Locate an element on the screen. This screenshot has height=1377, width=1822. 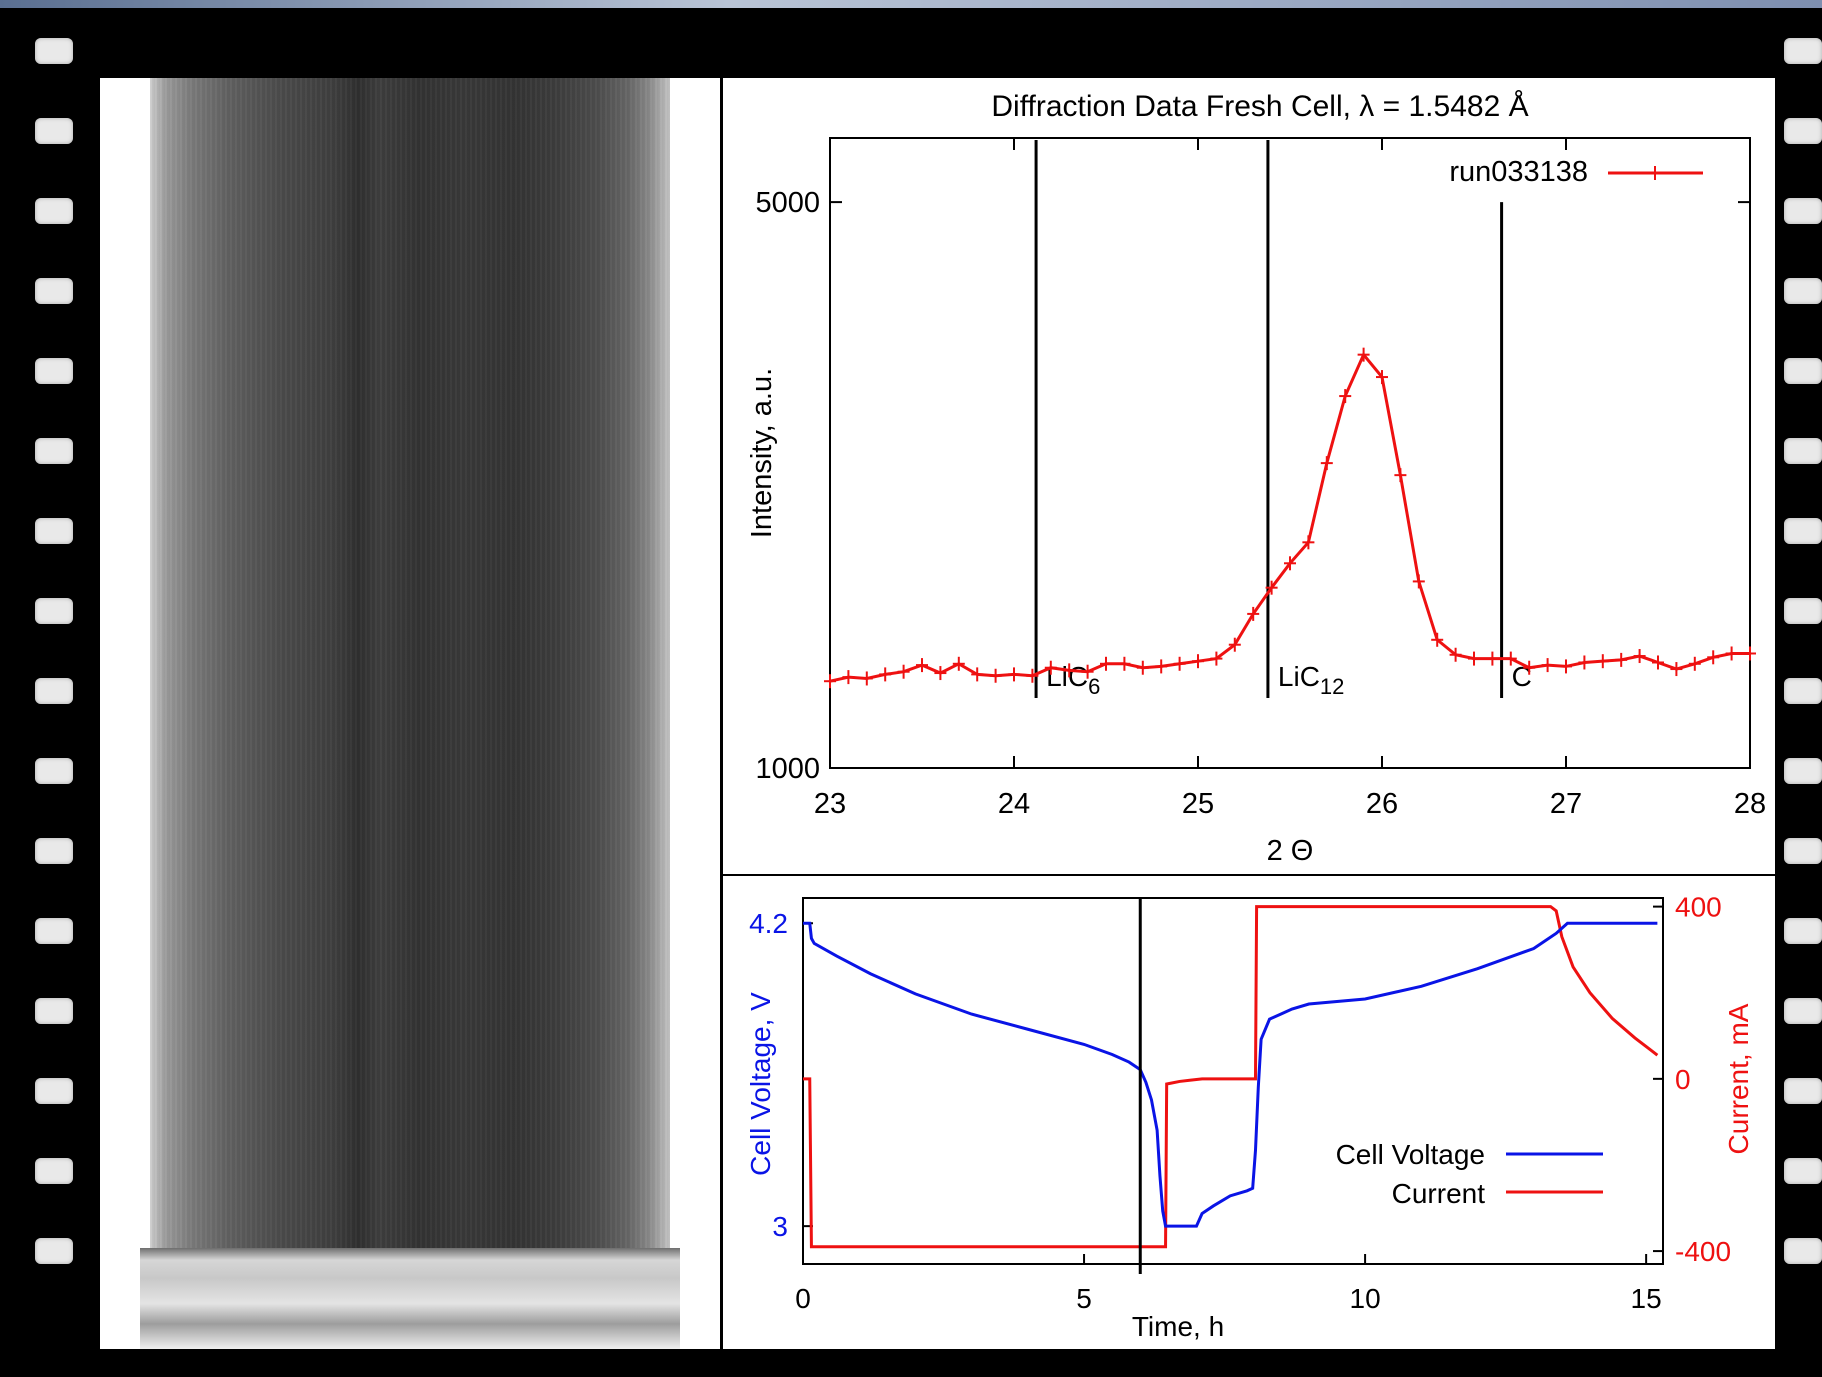
cycling-y2-axis-label: Current, mA is located at coordinates (1738, 1078).